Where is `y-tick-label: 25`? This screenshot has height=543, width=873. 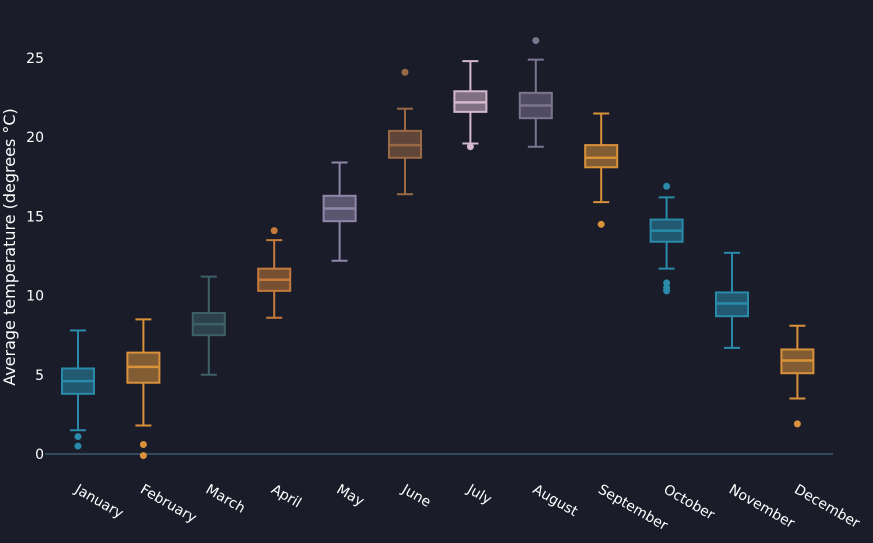 y-tick-label: 25 is located at coordinates (35, 59).